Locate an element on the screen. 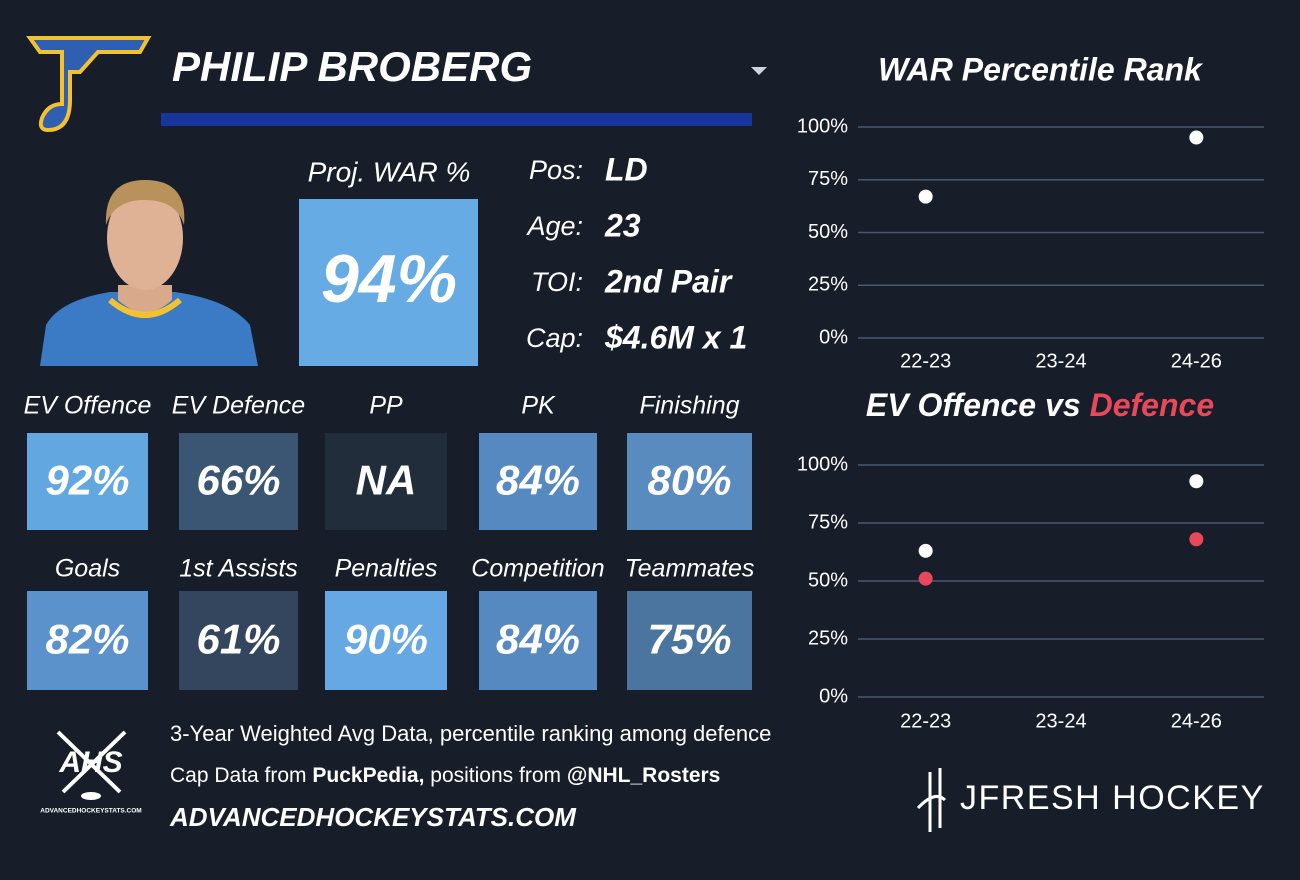  info-value: LD is located at coordinates (626, 169).